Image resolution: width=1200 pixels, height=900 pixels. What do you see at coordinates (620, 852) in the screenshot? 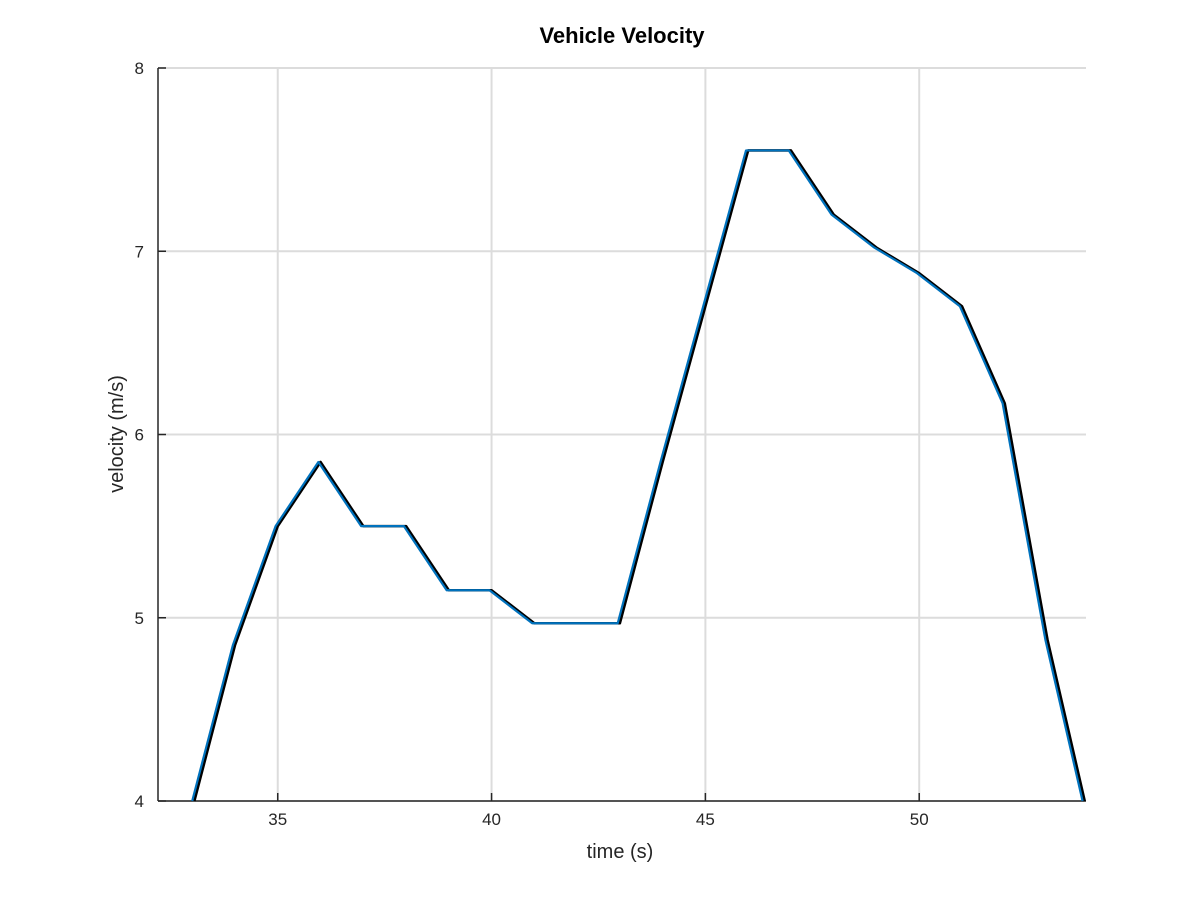
I see `x-axis-label: time (s)` at bounding box center [620, 852].